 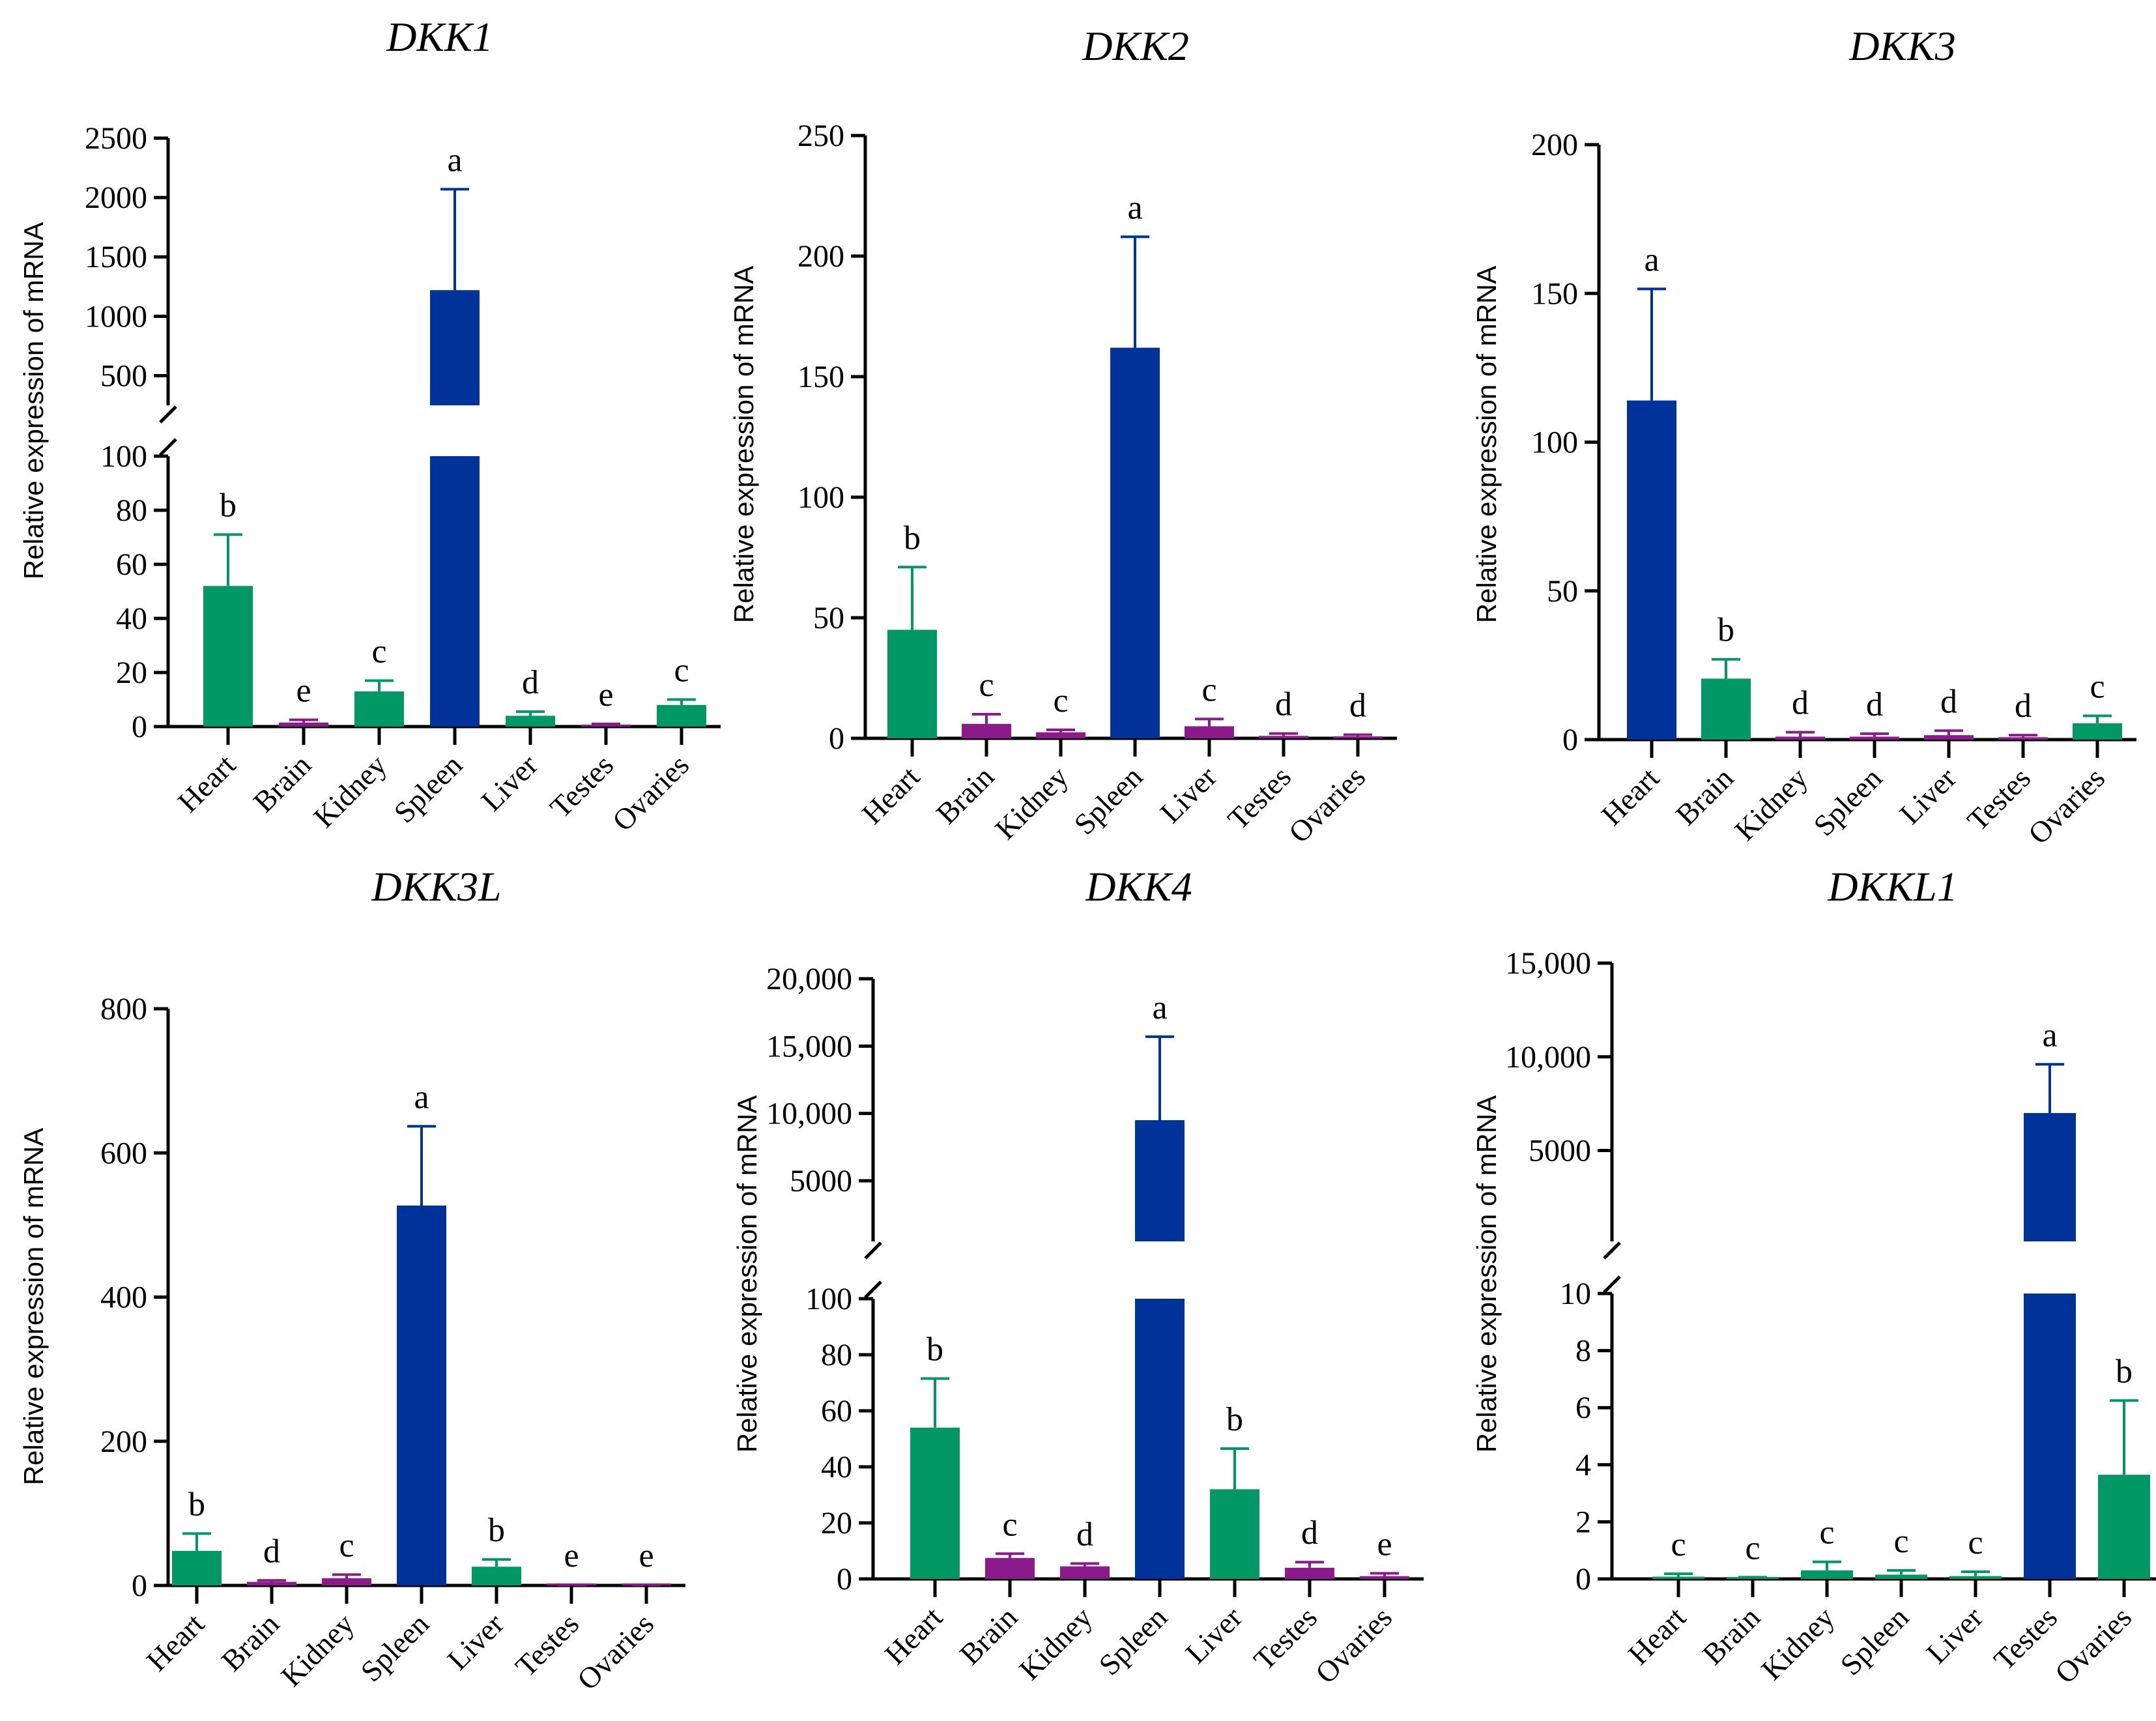 What do you see at coordinates (123, 375) in the screenshot?
I see `y-tick-label: 500` at bounding box center [123, 375].